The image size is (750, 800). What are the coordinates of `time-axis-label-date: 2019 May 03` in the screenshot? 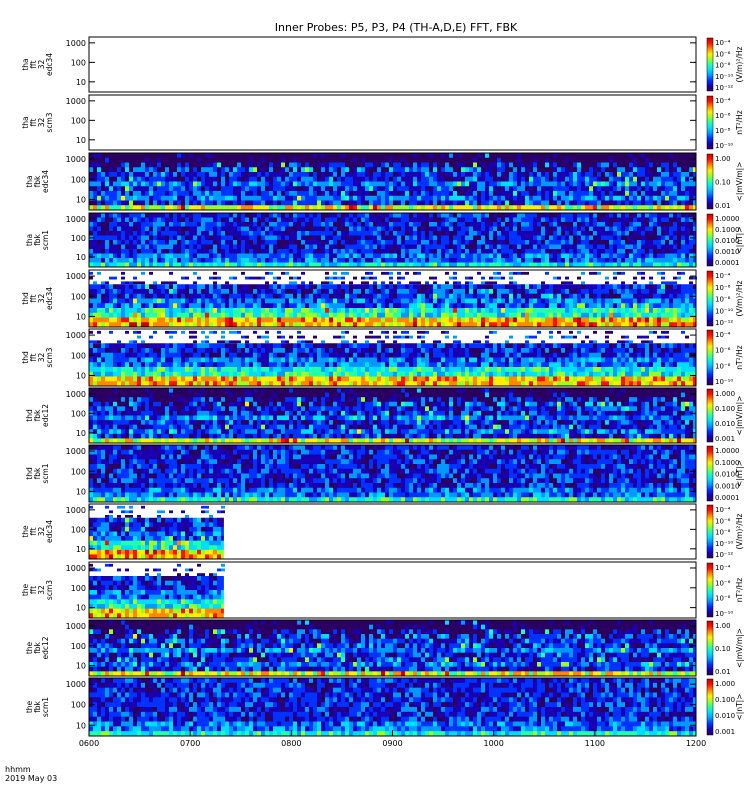 It's located at (31, 778).